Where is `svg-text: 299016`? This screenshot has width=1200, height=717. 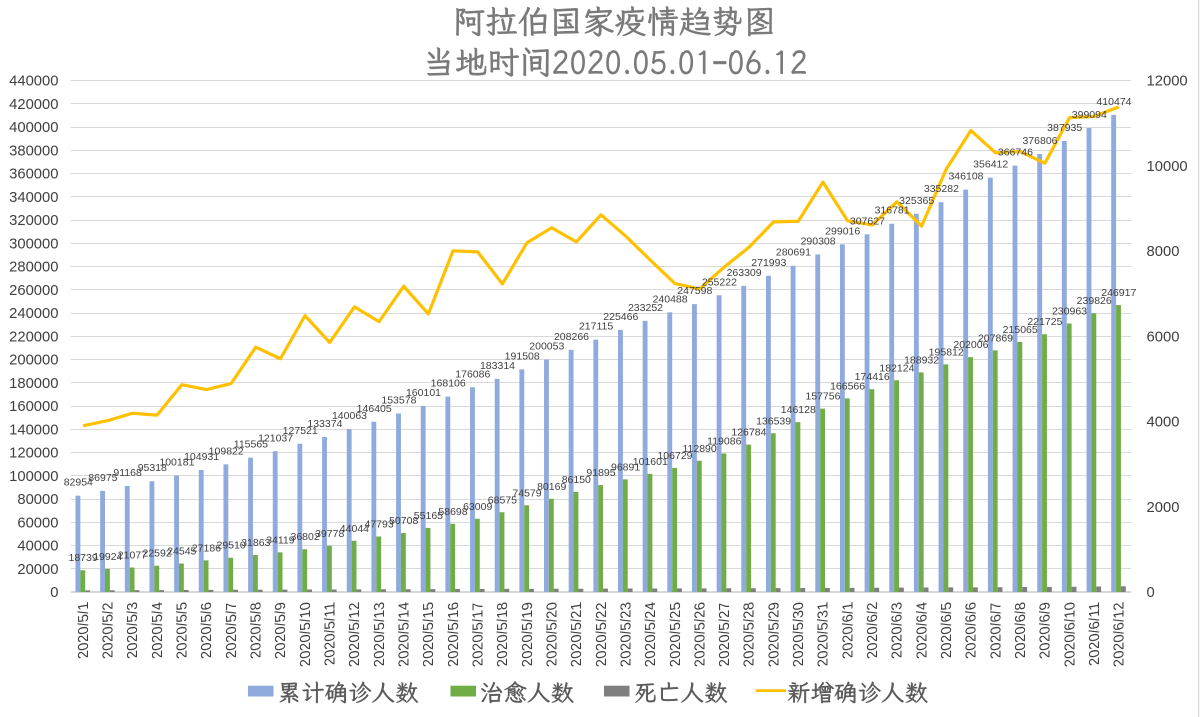 svg-text: 299016 is located at coordinates (842, 231).